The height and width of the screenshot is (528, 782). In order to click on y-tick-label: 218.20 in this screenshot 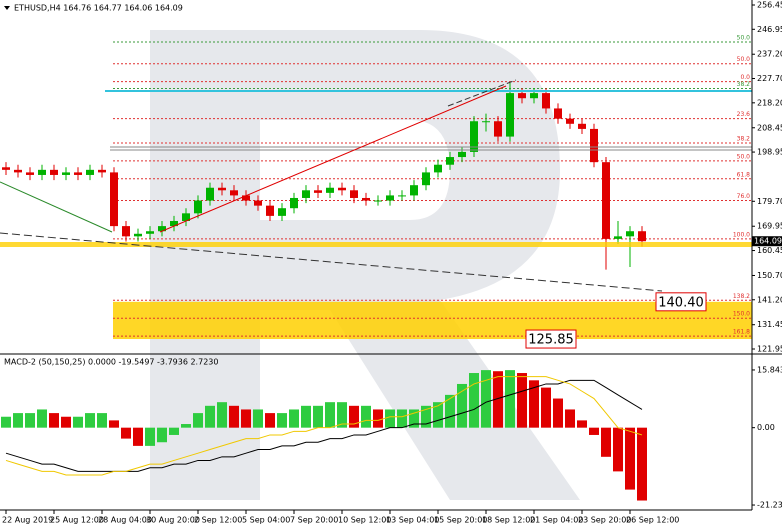, I will do `click(769, 102)`.